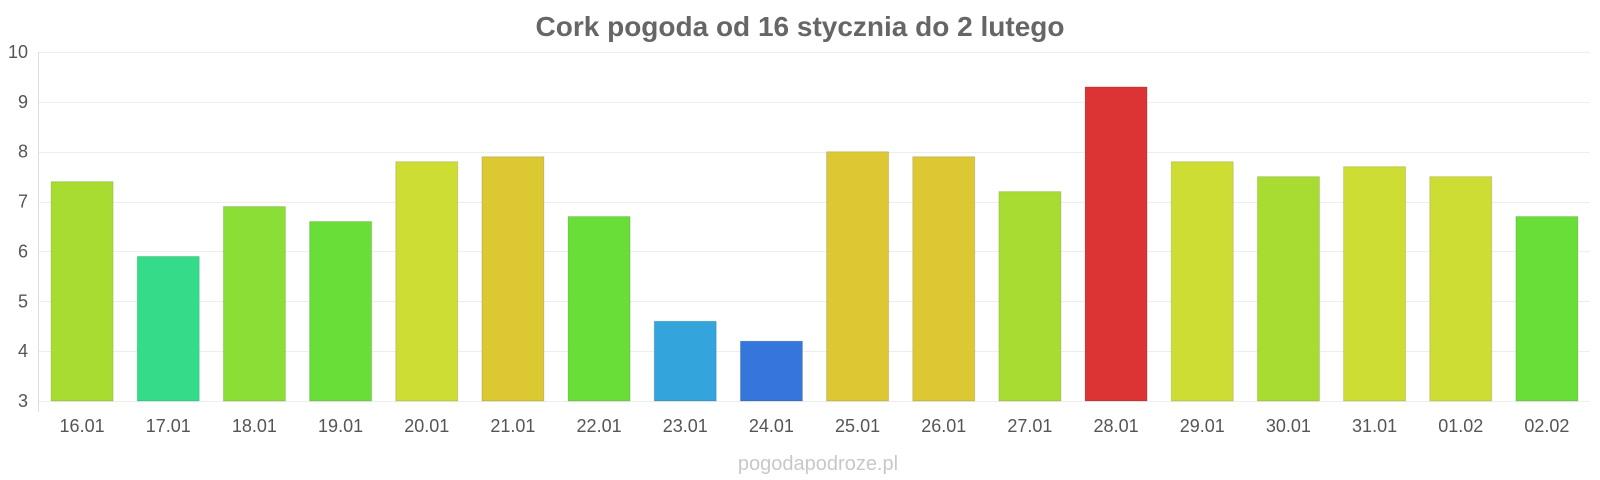 This screenshot has height=480, width=1600. I want to click on x-tick-label: 29.01, so click(1202, 426).